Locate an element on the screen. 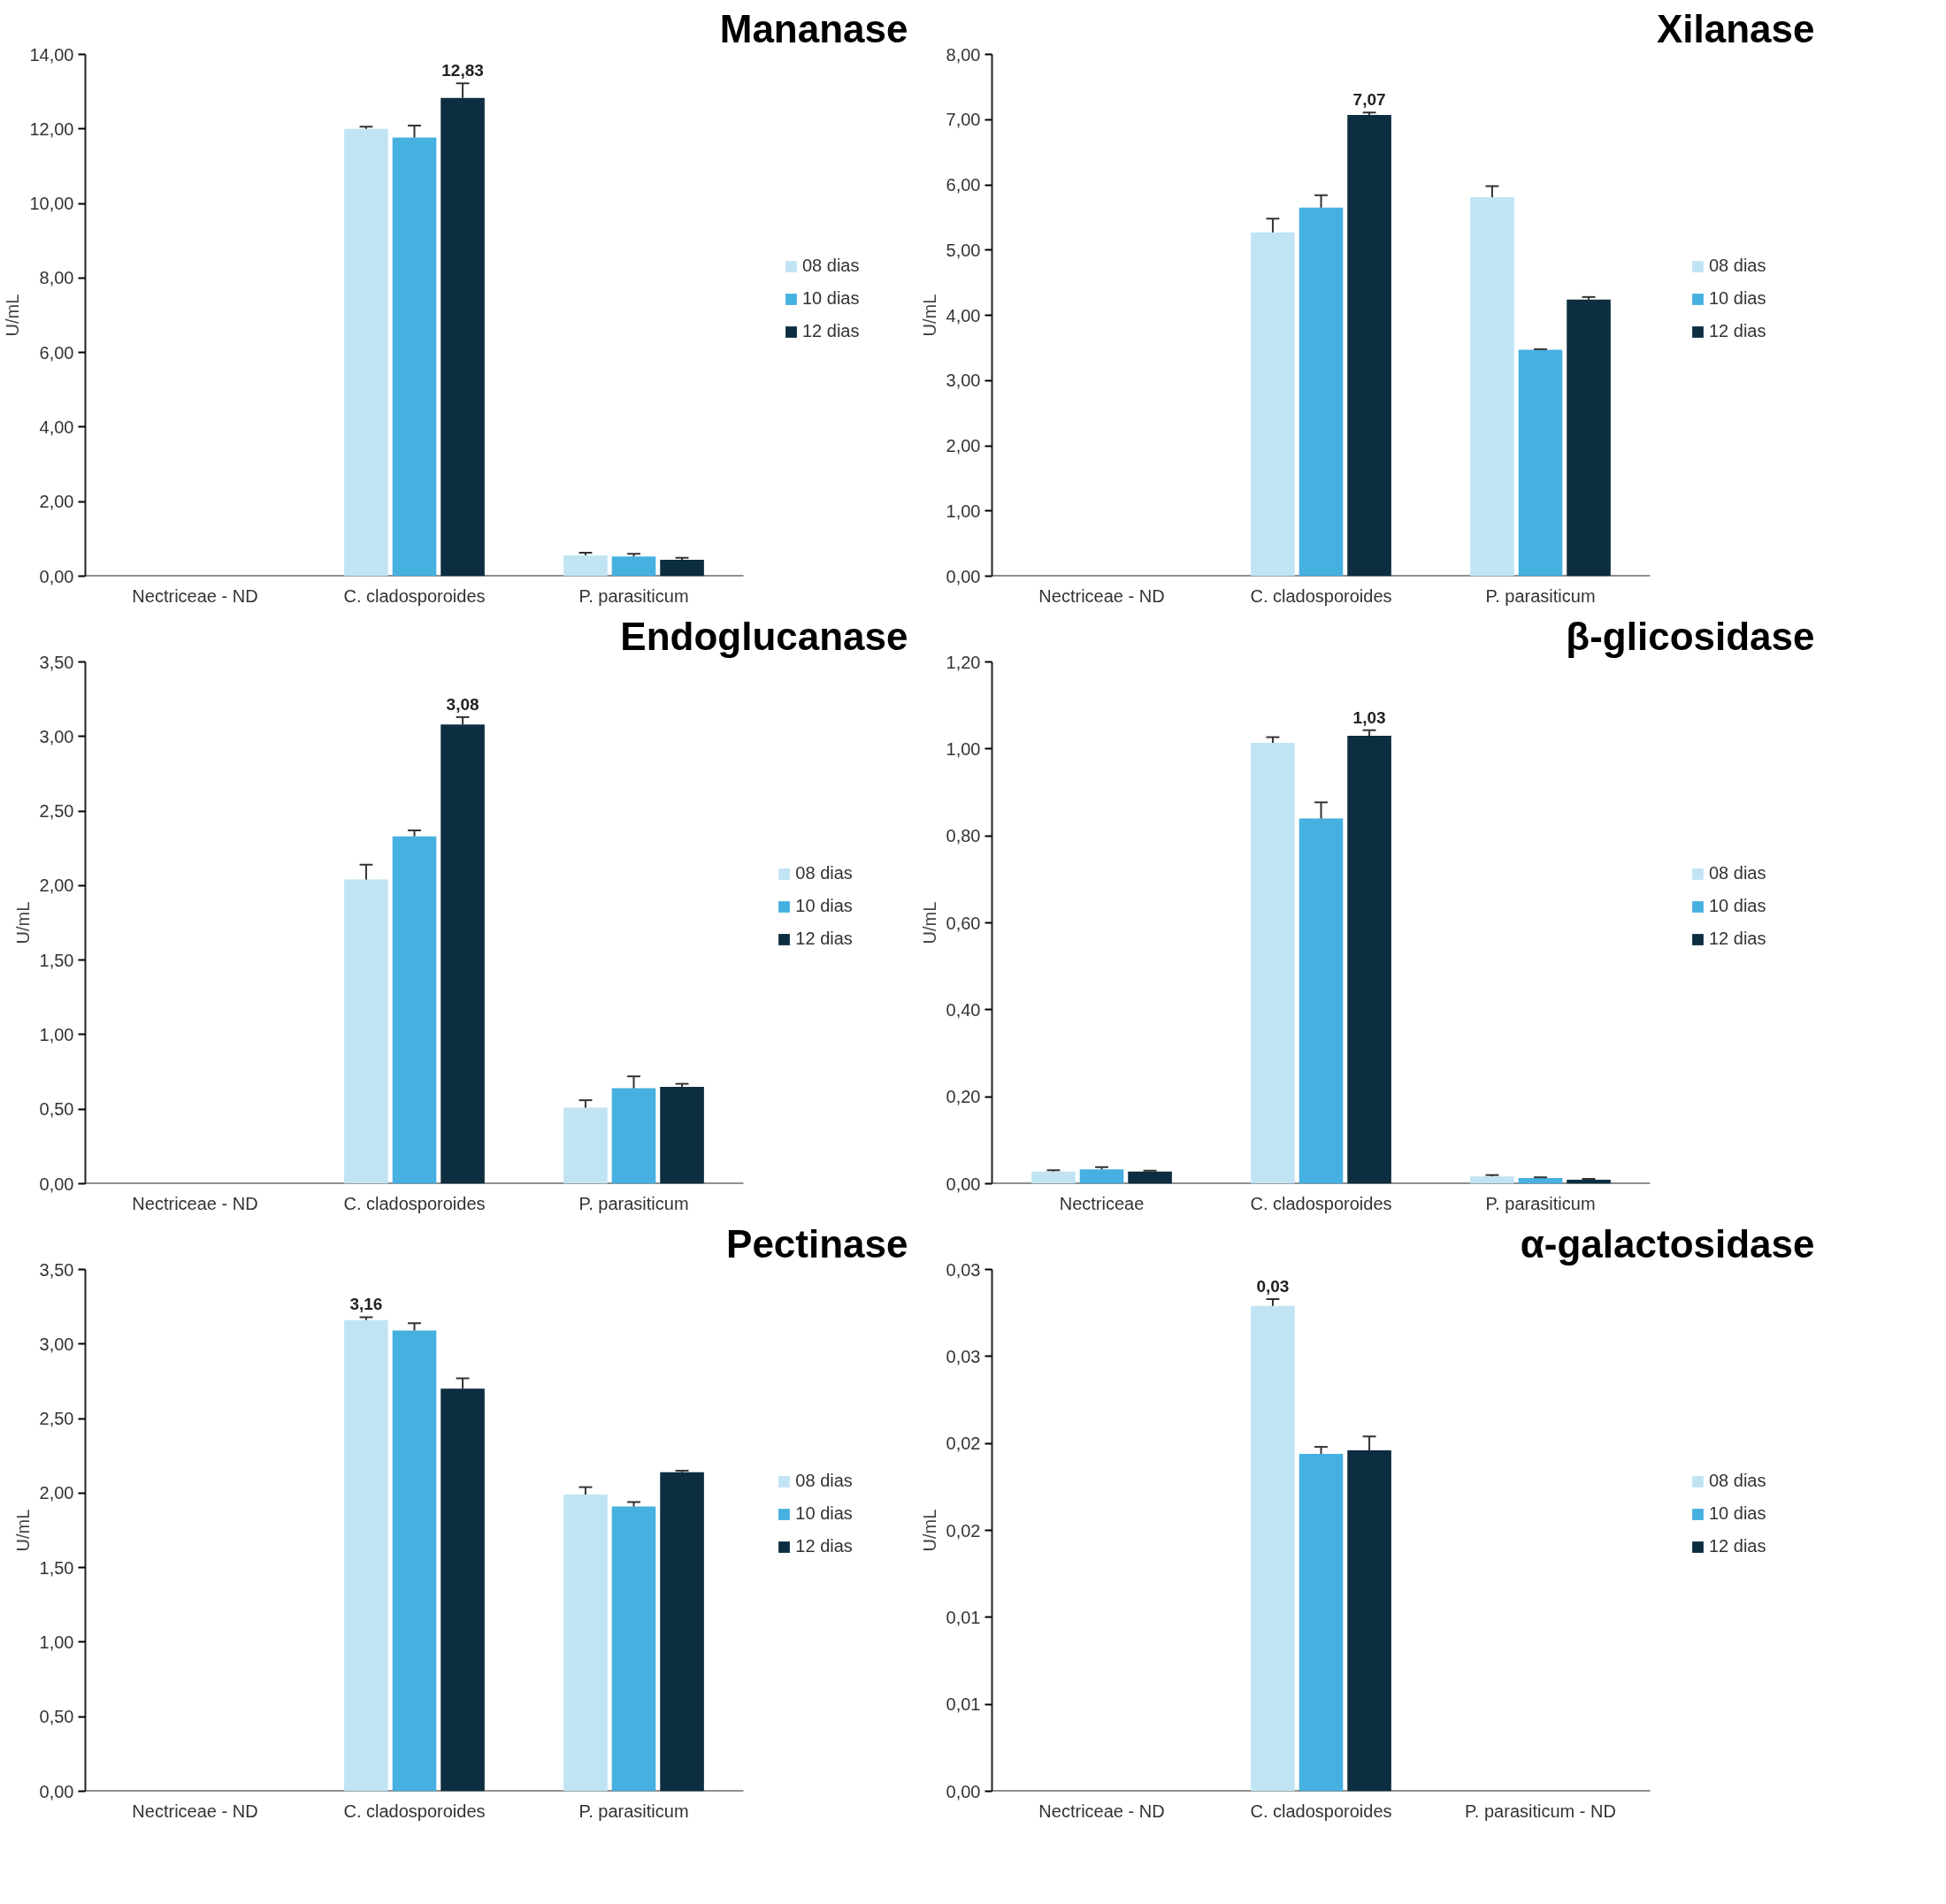 This screenshot has height=1904, width=1946. x-tick-label: P. parasiticum - ND is located at coordinates (1540, 1811).